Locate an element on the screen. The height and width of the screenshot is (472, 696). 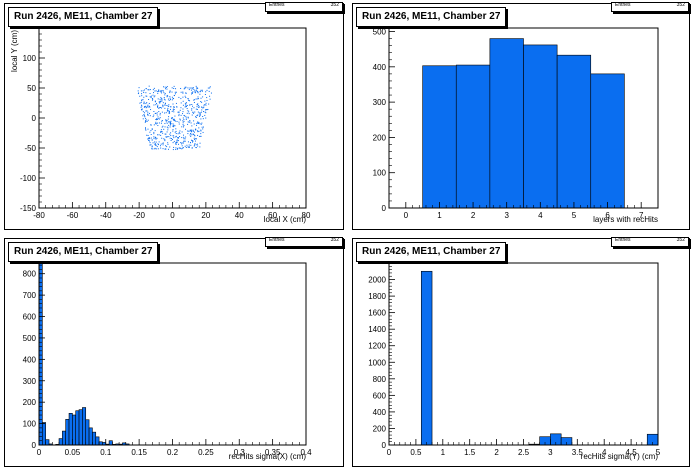
x-tick-label: 3 is located at coordinates (550, 452).